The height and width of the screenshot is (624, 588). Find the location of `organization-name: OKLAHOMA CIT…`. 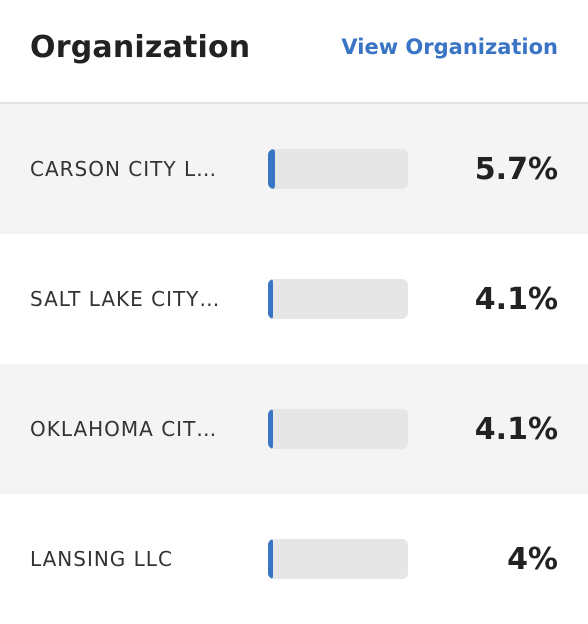

organization-name: OKLAHOMA CIT… is located at coordinates (124, 429).